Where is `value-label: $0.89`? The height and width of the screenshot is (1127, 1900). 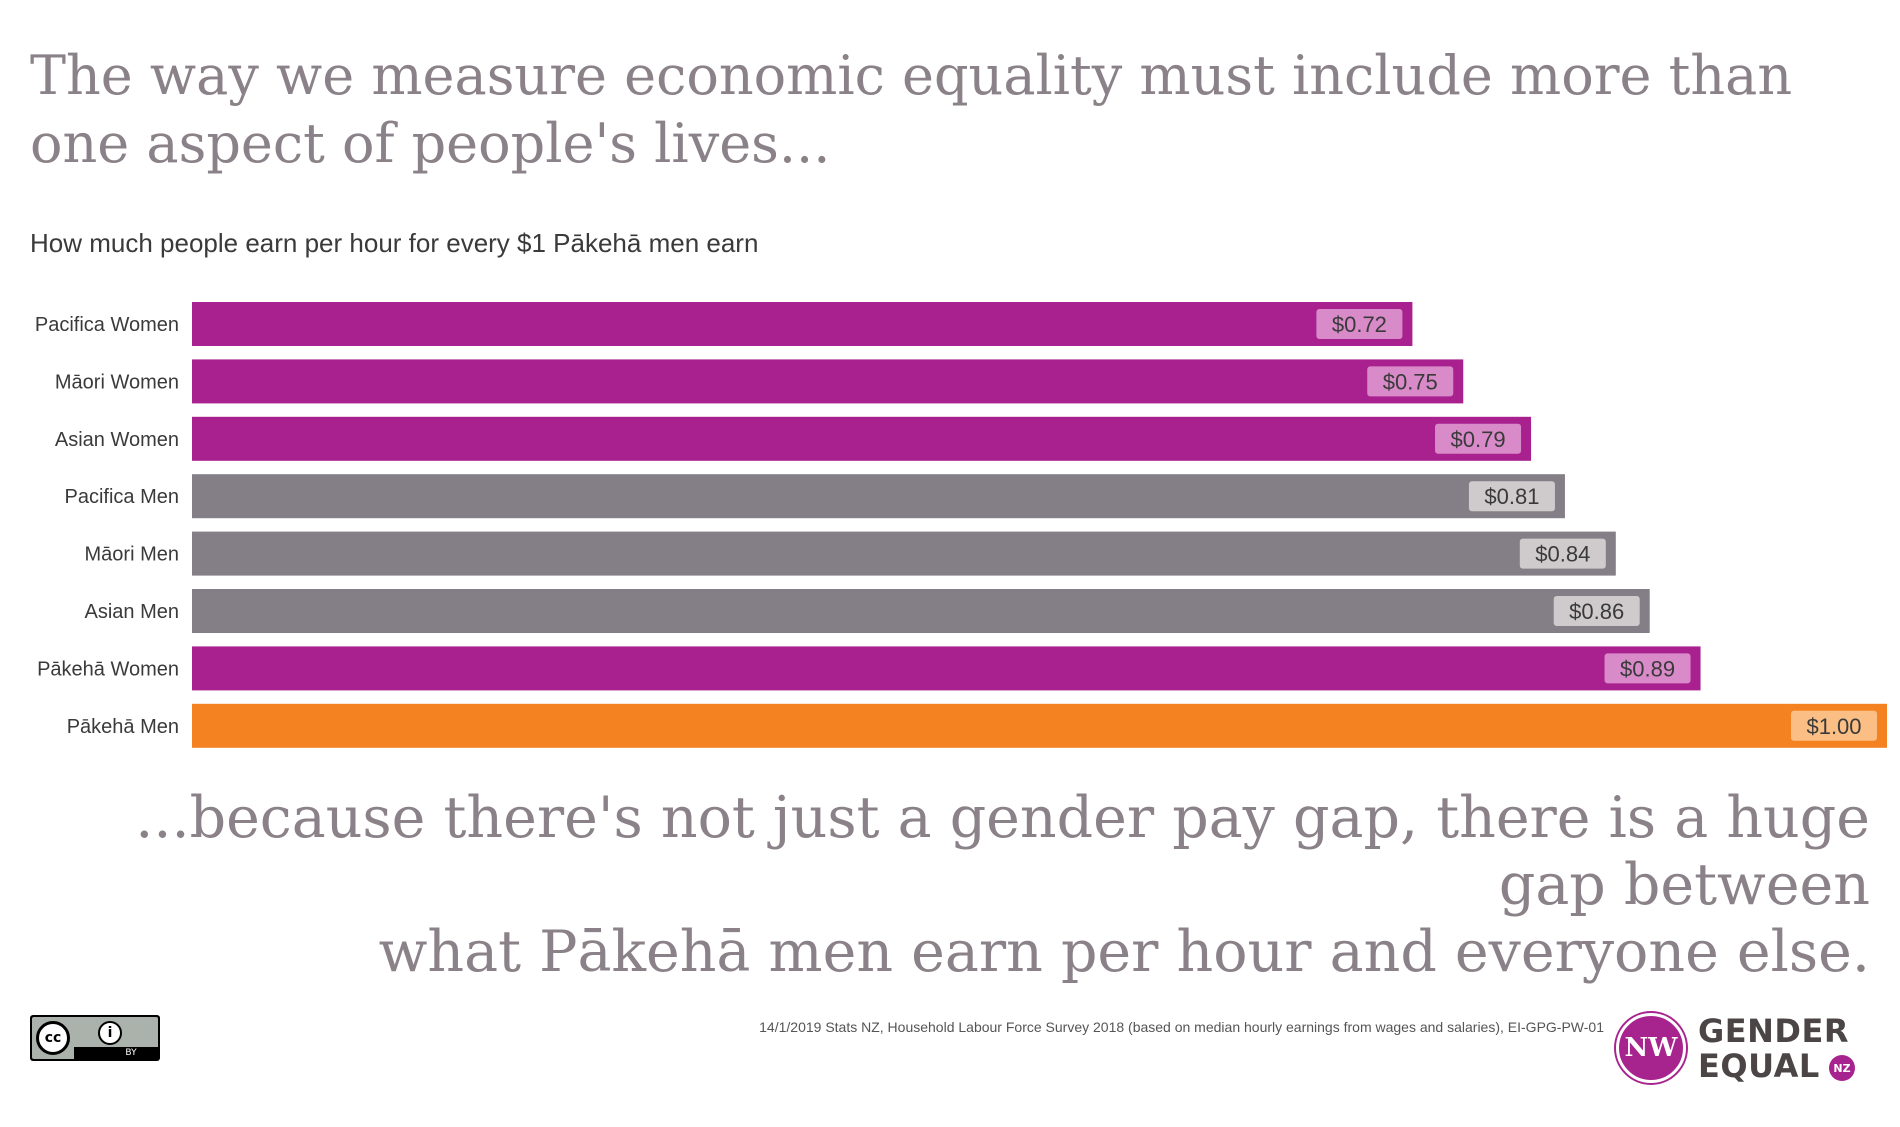 value-label: $0.89 is located at coordinates (1647, 668).